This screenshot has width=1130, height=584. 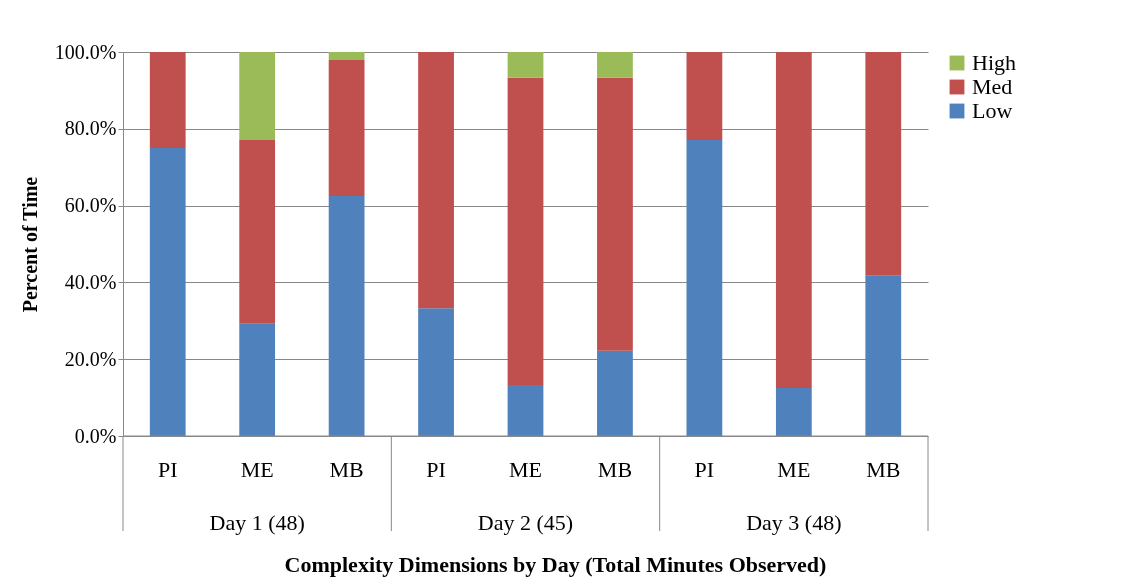 I want to click on y-axis-title: Percent of Time, so click(x=29, y=244).